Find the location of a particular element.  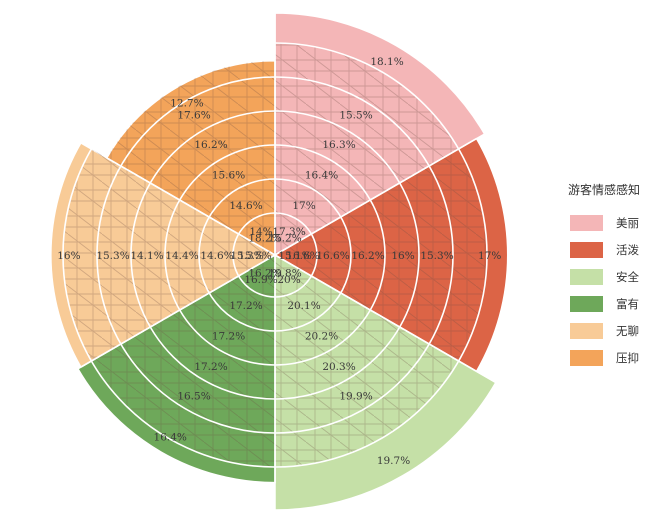

value-label-安全: 20.3% is located at coordinates (338, 367).